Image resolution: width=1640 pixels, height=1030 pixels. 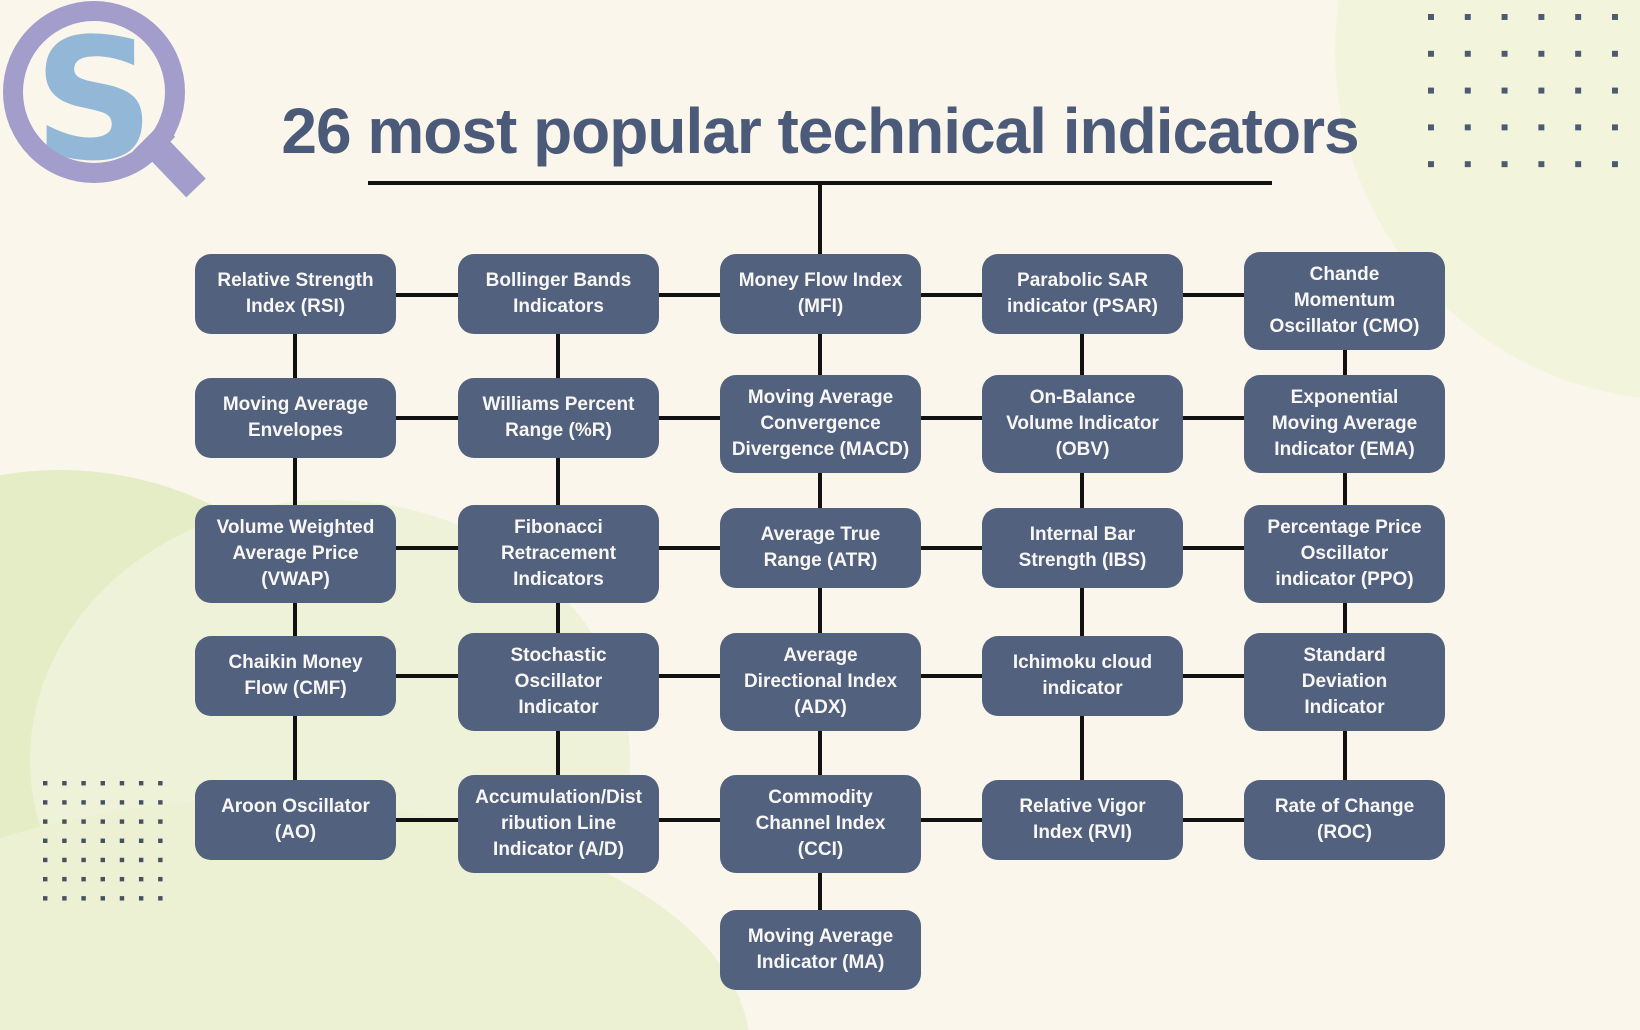 What do you see at coordinates (1082, 820) in the screenshot?
I see `node-rvi: Relative Vigor Index (RVI)` at bounding box center [1082, 820].